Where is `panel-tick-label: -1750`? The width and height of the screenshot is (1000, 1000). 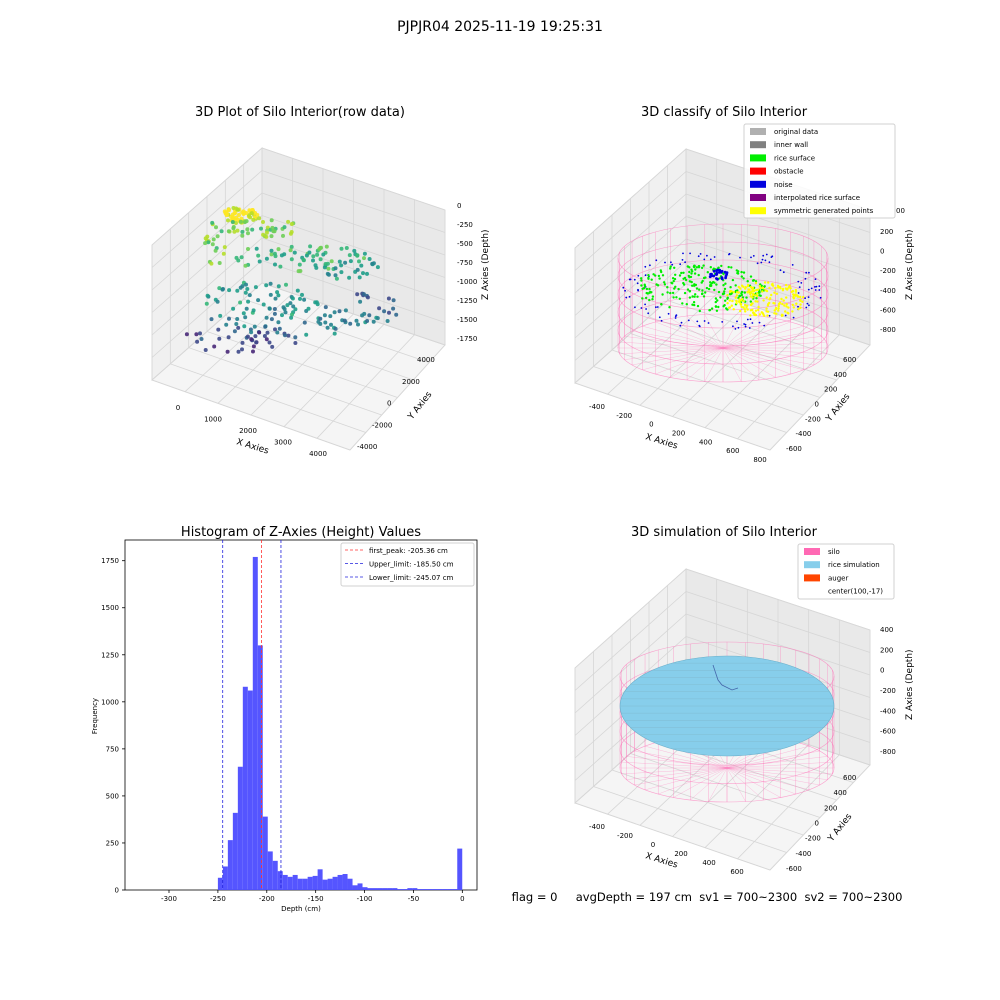
panel-tick-label: -1750 is located at coordinates (467, 339).